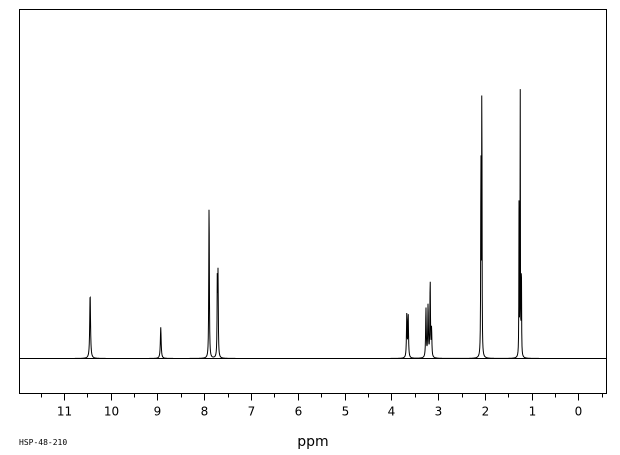 This screenshot has height=455, width=620. Describe the element at coordinates (439, 412) in the screenshot. I see `tick-label: 3` at that location.